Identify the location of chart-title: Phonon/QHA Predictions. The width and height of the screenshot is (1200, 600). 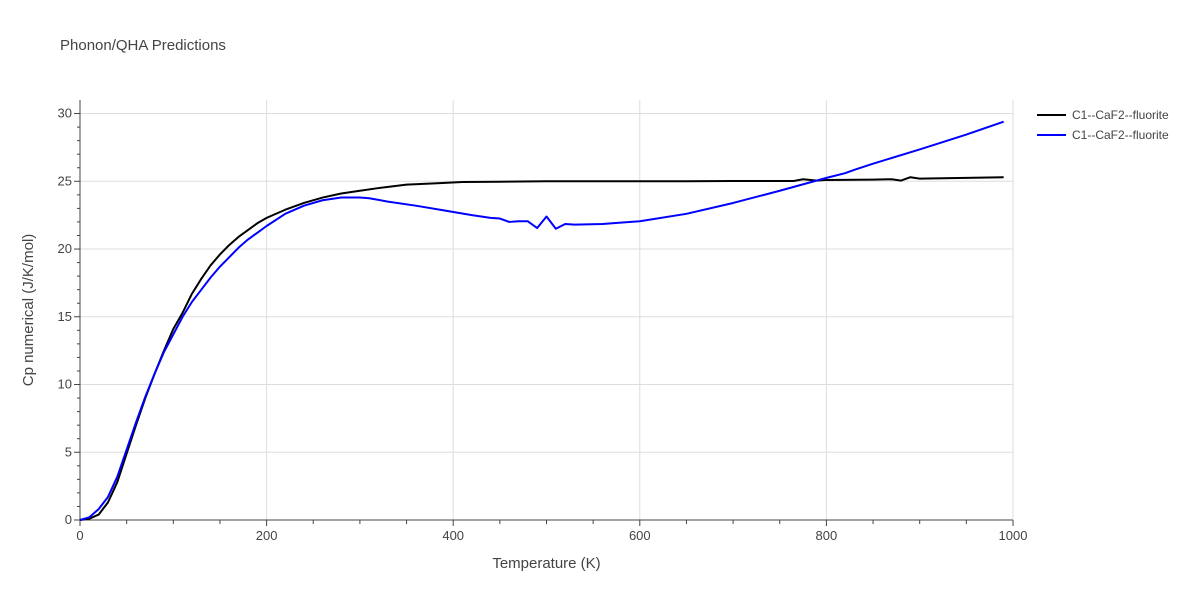
(143, 45).